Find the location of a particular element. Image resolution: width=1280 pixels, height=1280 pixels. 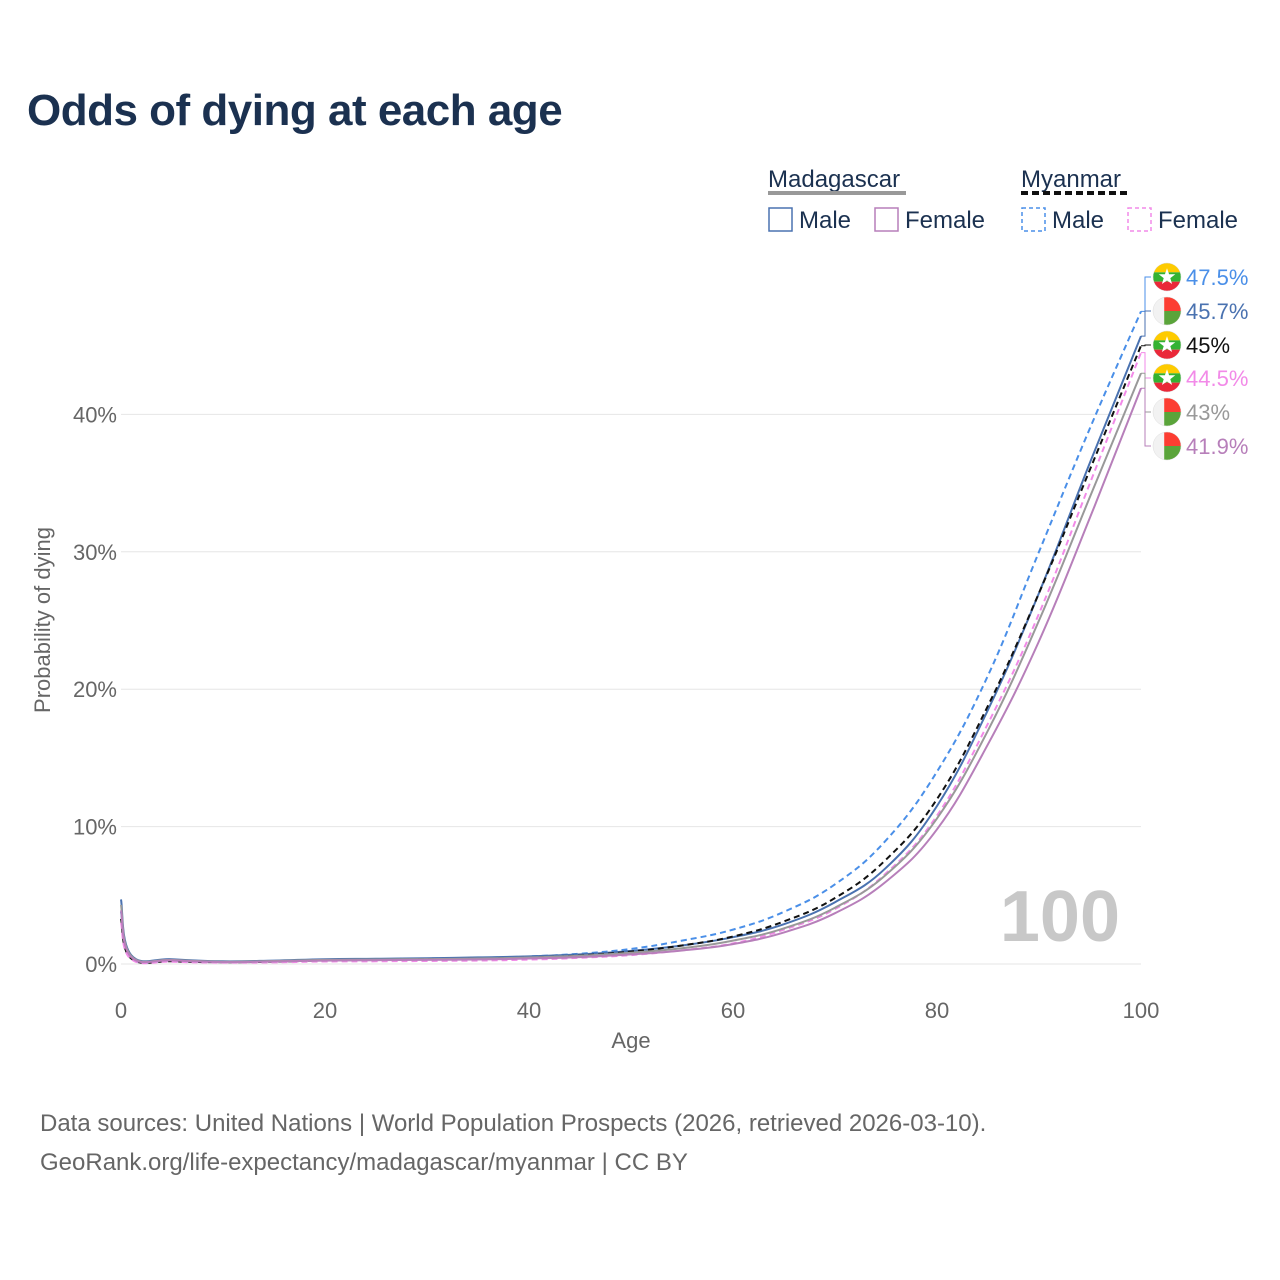

x-tick-label: 0 is located at coordinates (121, 1010).